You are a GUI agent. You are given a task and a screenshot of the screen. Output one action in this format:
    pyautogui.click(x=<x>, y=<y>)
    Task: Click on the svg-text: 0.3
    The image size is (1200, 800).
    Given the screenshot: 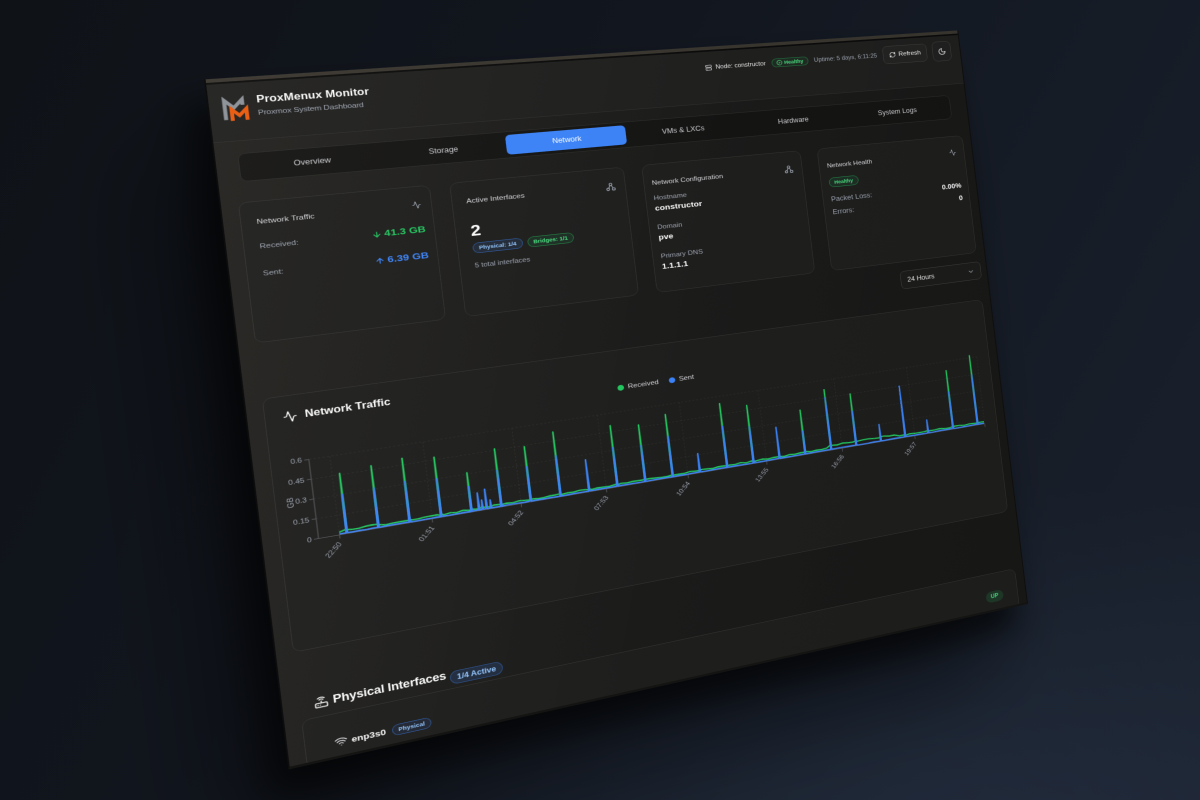 What is the action you would take?
    pyautogui.click(x=301, y=501)
    